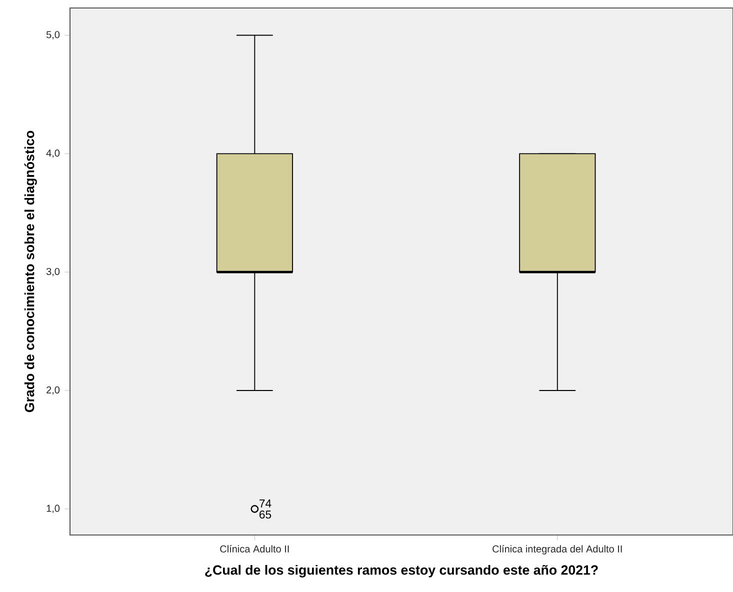 The width and height of the screenshot is (733, 592). I want to click on x-tick-label: Clínica integrada del Adulto II, so click(557, 549).